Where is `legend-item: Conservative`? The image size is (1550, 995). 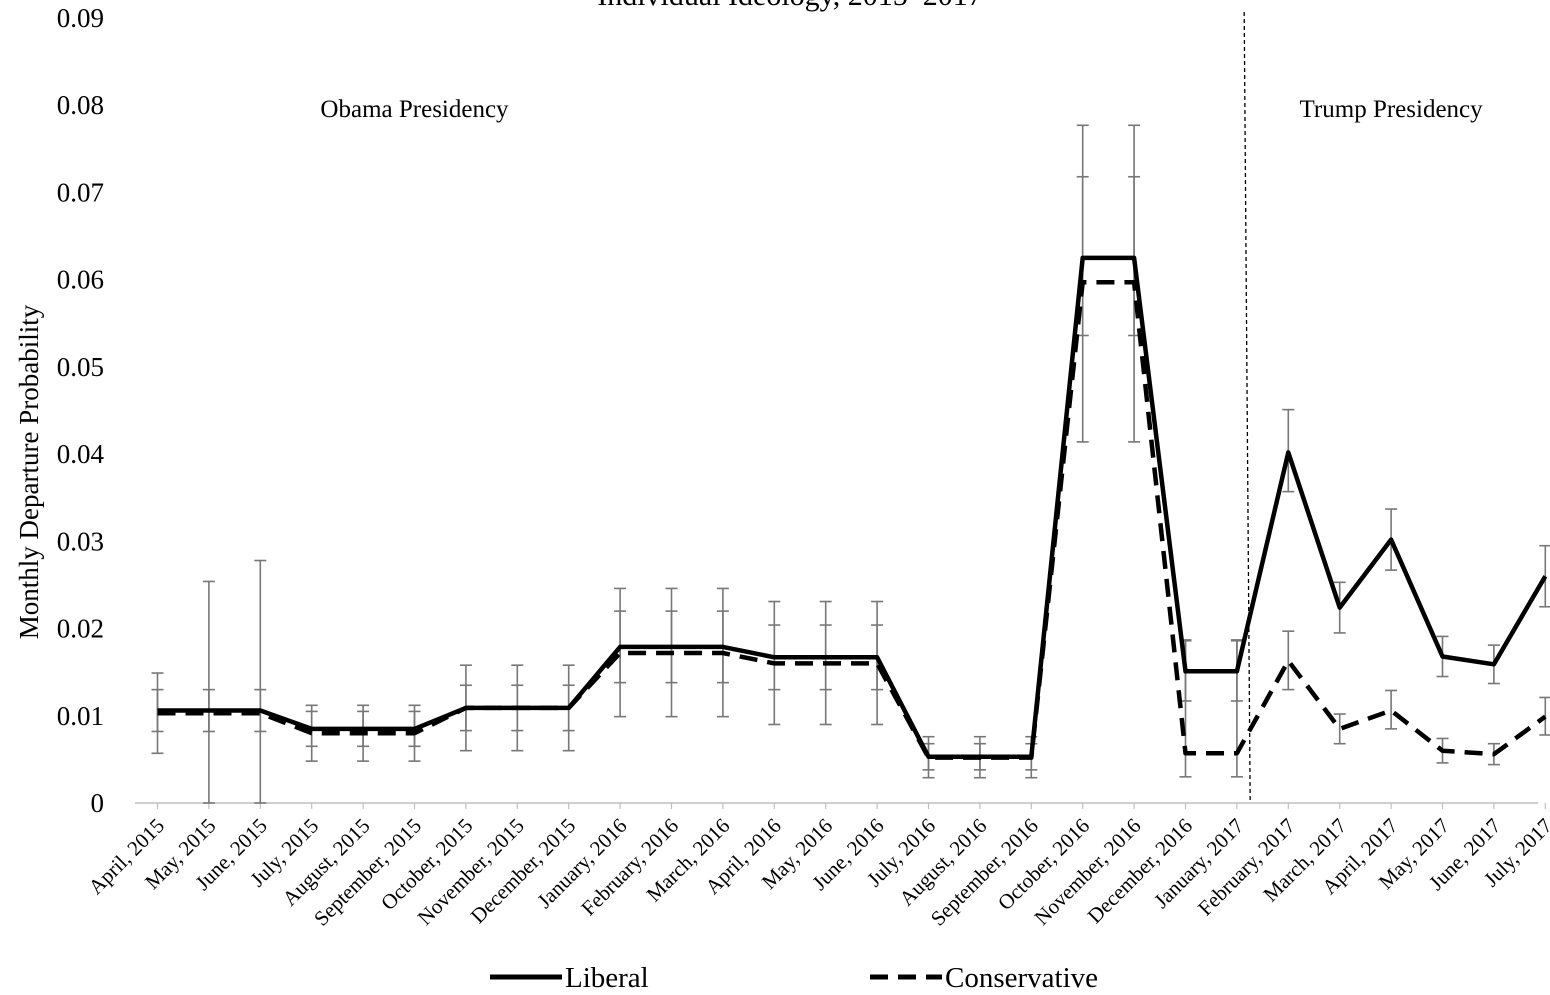 legend-item: Conservative is located at coordinates (984, 978).